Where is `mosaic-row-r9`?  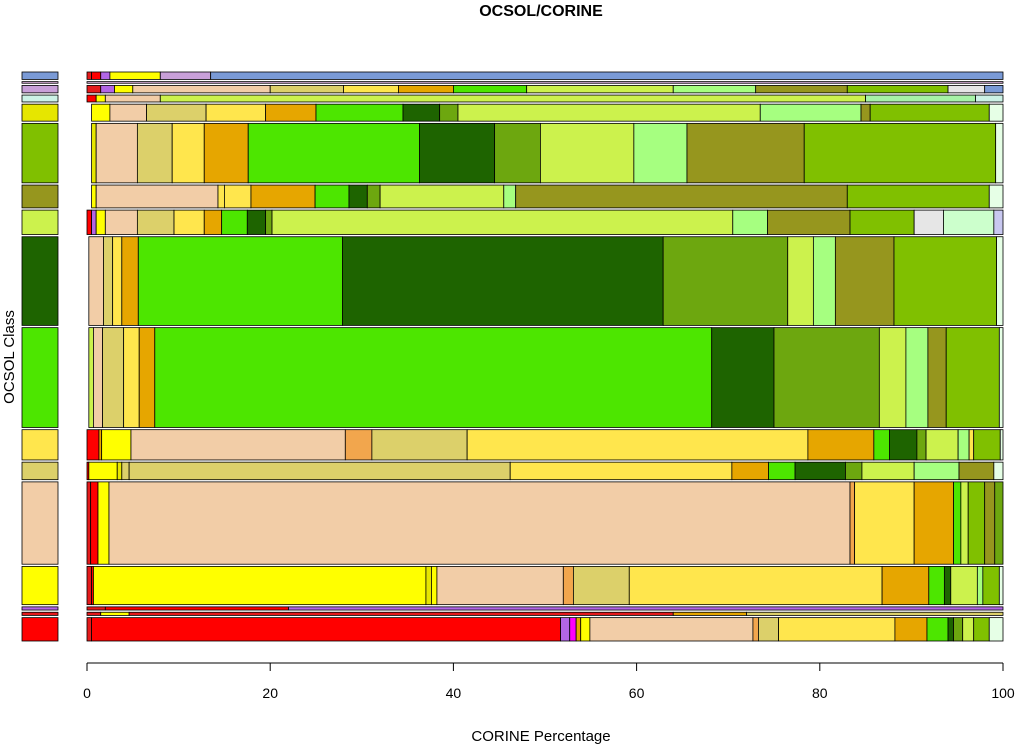
mosaic-row-r9 is located at coordinates (546, 281).